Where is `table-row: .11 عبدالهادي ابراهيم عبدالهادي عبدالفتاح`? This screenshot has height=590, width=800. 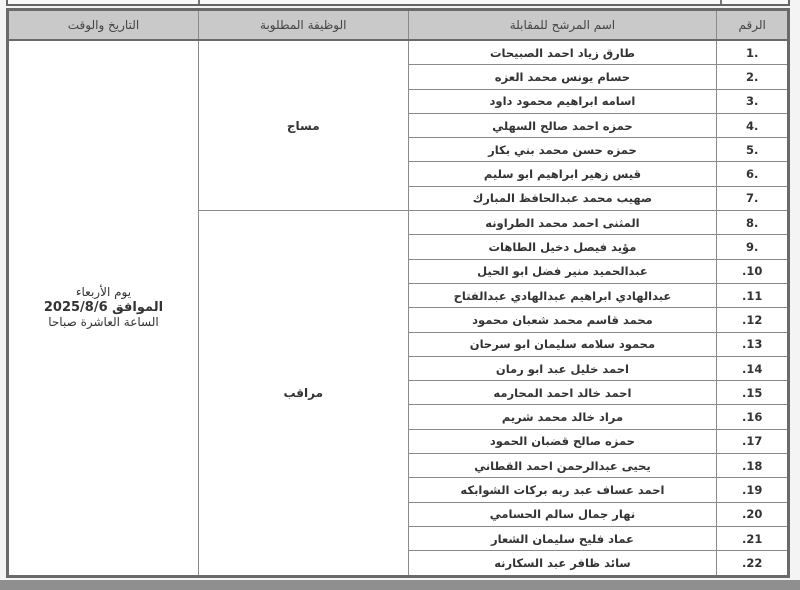 table-row: .11 عبدالهادي ابراهيم عبدالهادي عبدالفتاح is located at coordinates (398, 295).